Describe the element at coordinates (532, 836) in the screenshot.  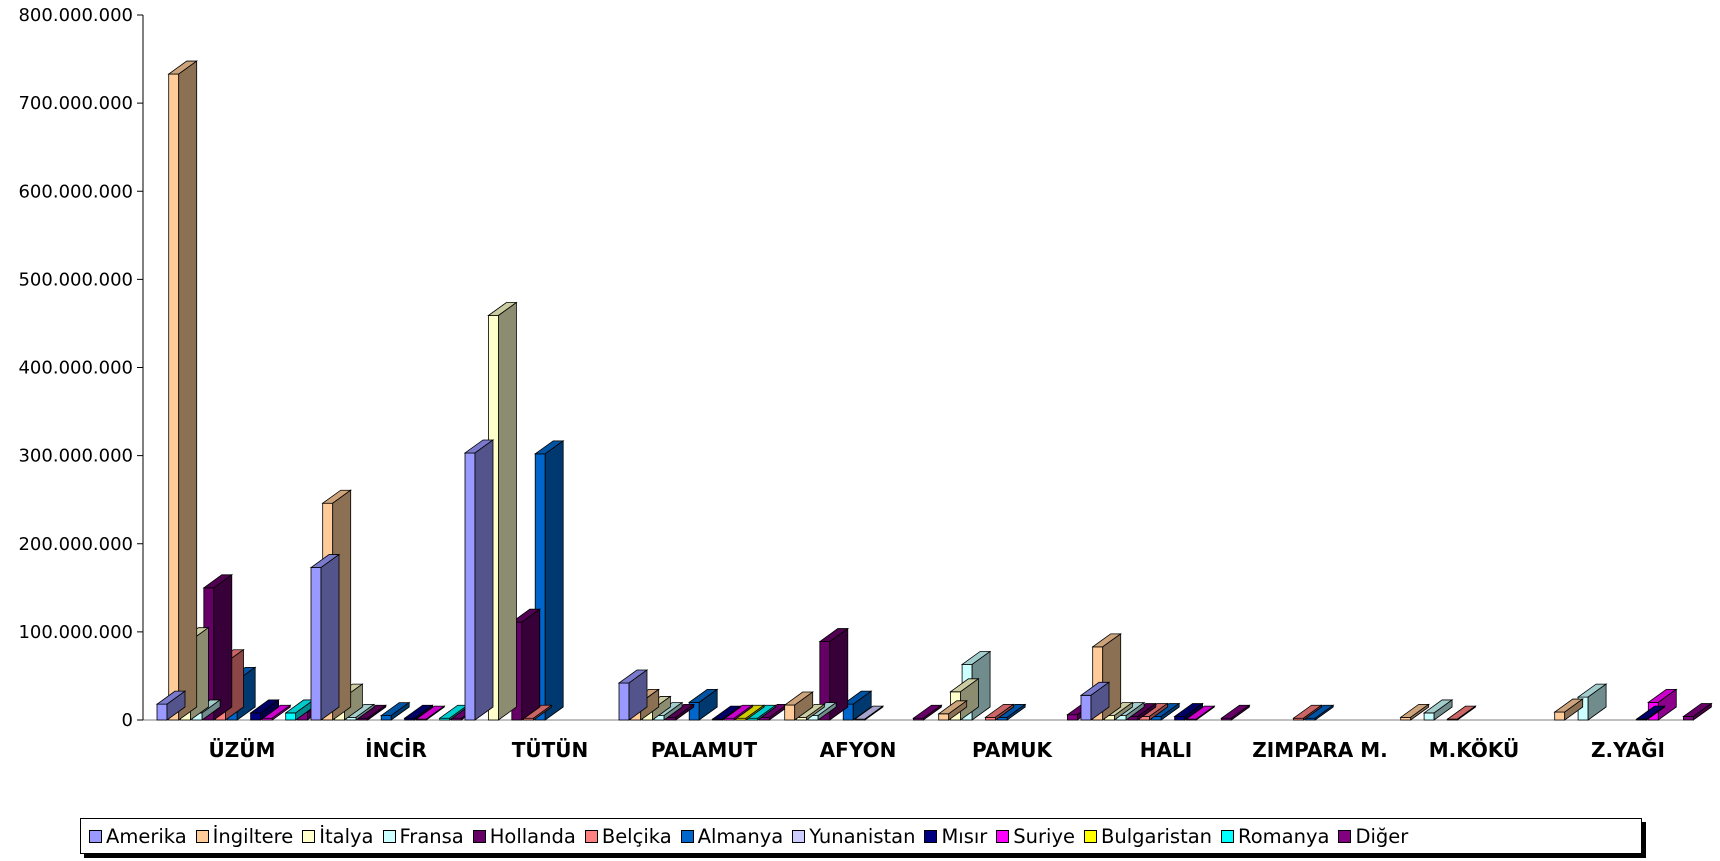
I see `legend-label: Hollanda` at that location.